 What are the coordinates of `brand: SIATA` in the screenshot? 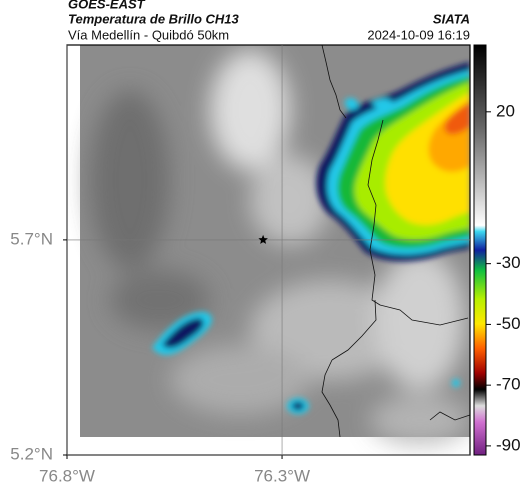 It's located at (451, 18).